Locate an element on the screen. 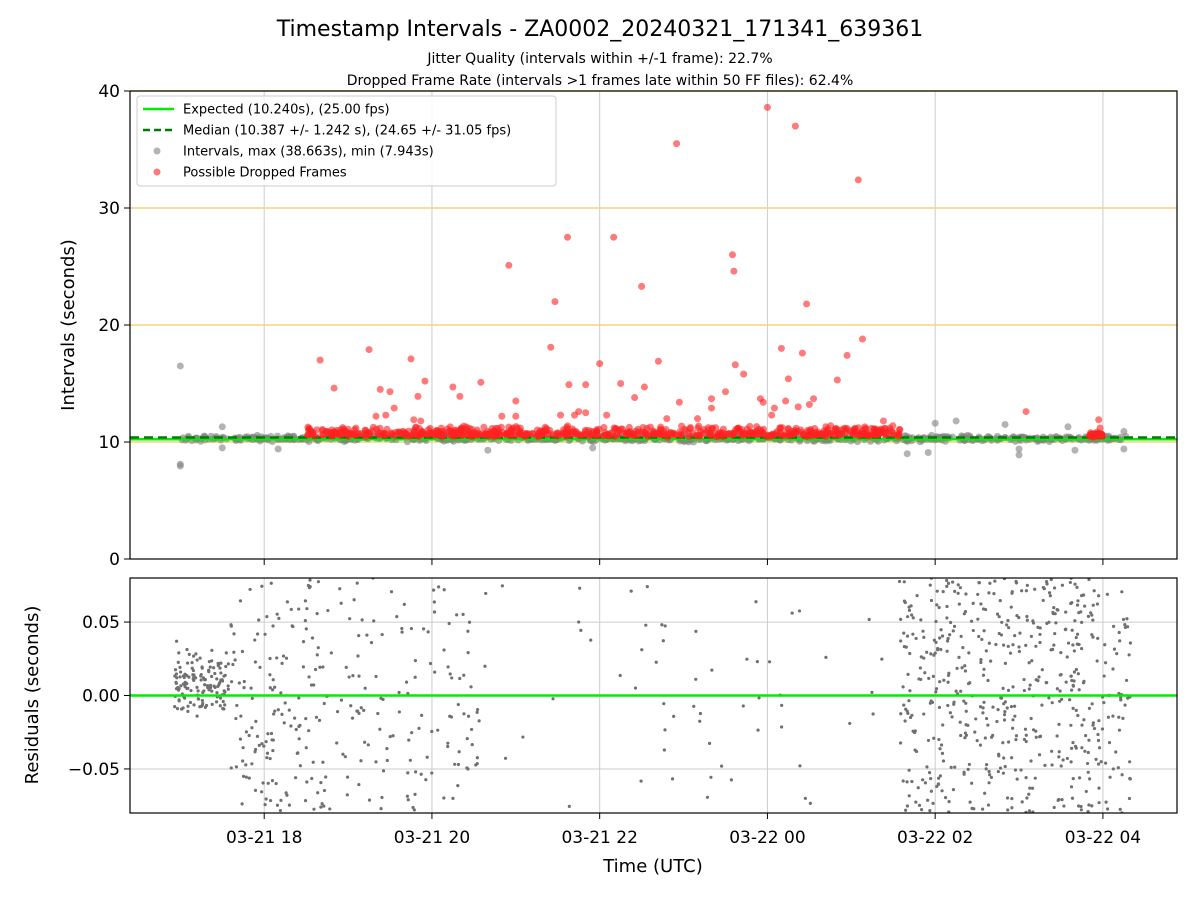  legend-dropped-marker is located at coordinates (157, 172).